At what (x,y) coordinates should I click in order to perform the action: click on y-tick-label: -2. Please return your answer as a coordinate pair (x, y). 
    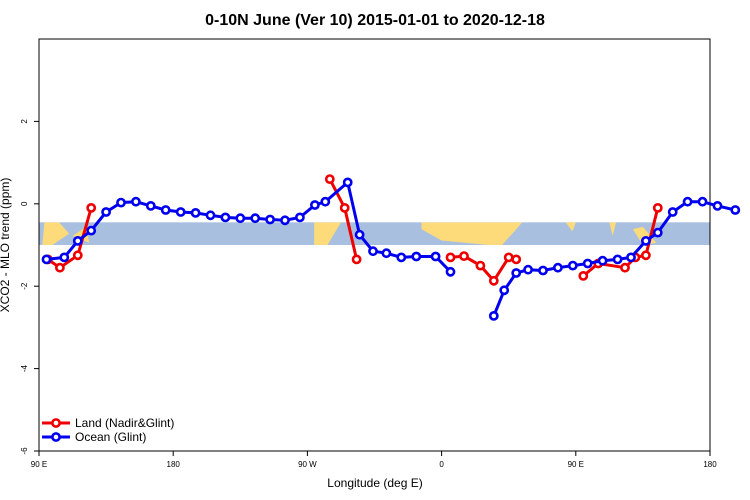
    Looking at the image, I should click on (24, 286).